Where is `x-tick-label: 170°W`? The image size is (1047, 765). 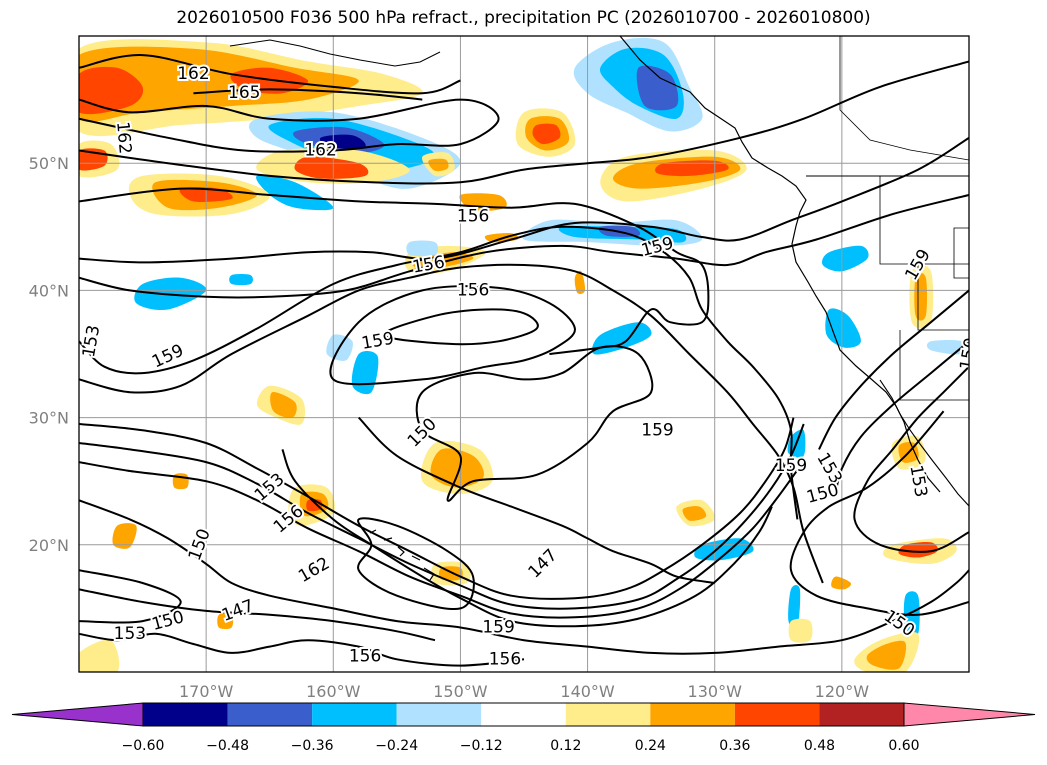
x-tick-label: 170°W is located at coordinates (206, 691).